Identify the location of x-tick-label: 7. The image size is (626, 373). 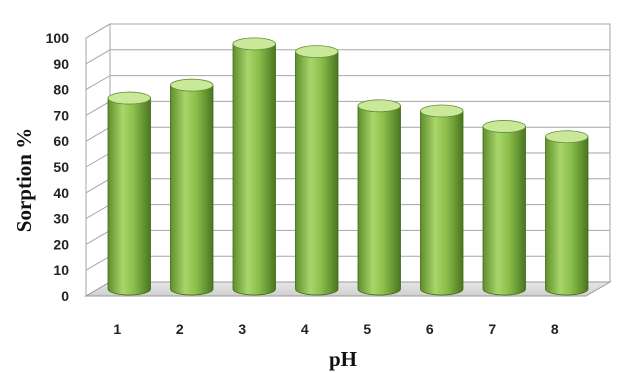
(492, 329).